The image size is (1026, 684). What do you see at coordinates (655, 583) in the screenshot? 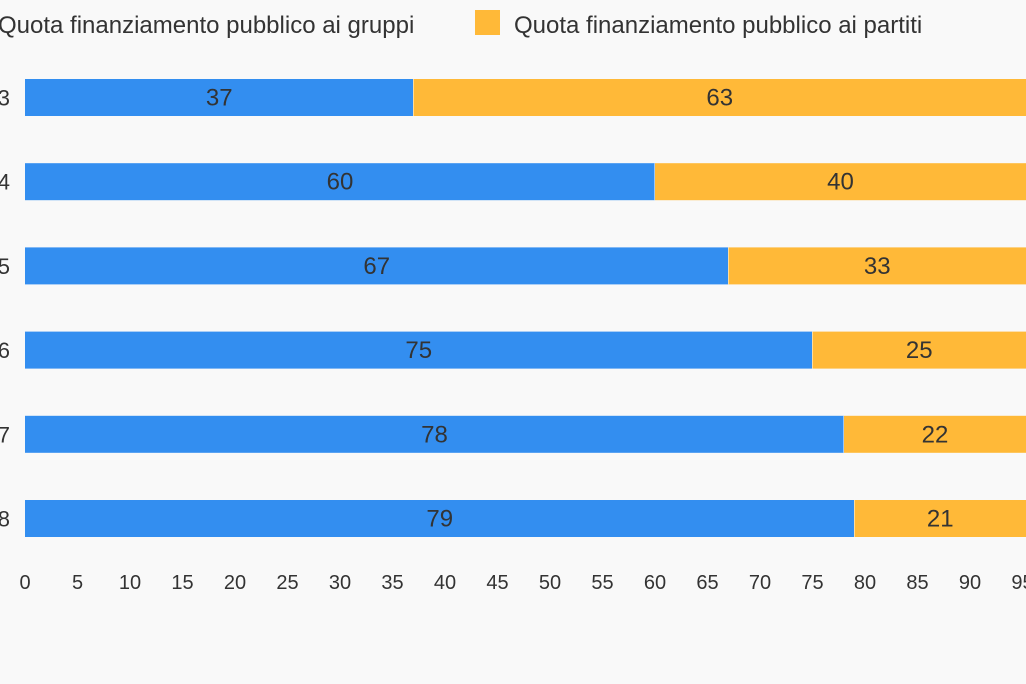
I see `x-tick-label: 60` at bounding box center [655, 583].